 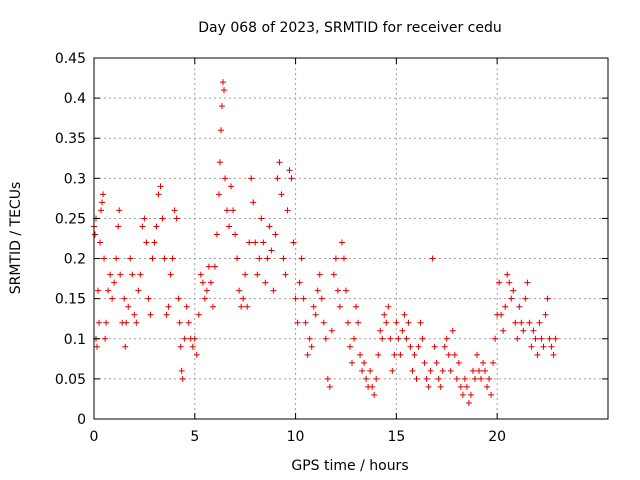 What do you see at coordinates (75, 340) in the screenshot?
I see `y-tick-label: 0.1` at bounding box center [75, 340].